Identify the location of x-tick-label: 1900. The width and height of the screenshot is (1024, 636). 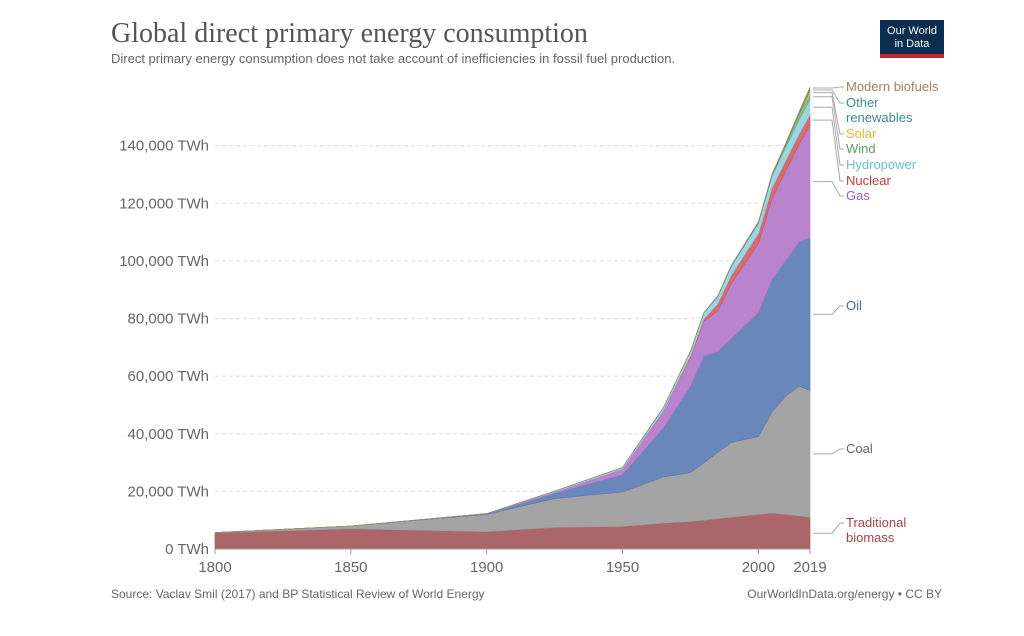
(486, 567).